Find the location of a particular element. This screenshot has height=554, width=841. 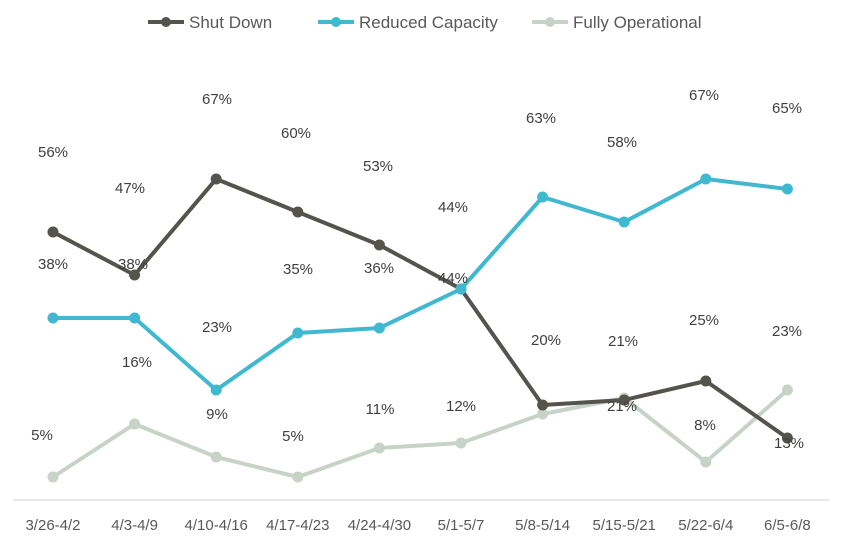

data-label-shut-down: 25% is located at coordinates (704, 320).